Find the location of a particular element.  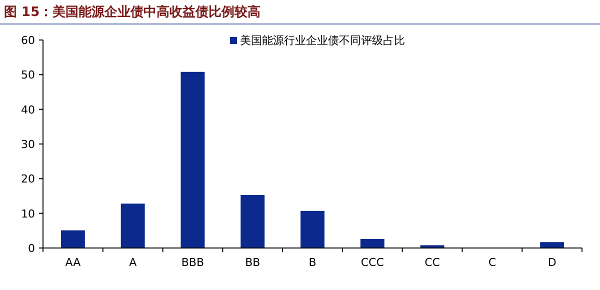

x-tick-label: D is located at coordinates (552, 262).